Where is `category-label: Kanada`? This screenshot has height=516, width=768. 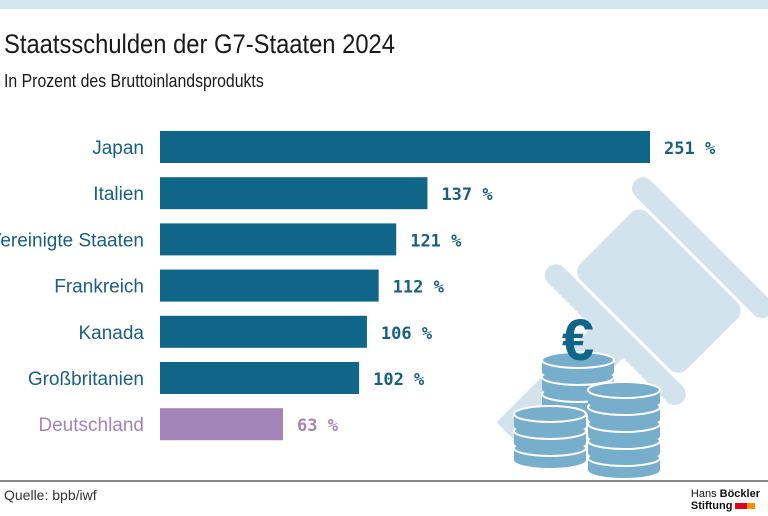 category-label: Kanada is located at coordinates (111, 333).